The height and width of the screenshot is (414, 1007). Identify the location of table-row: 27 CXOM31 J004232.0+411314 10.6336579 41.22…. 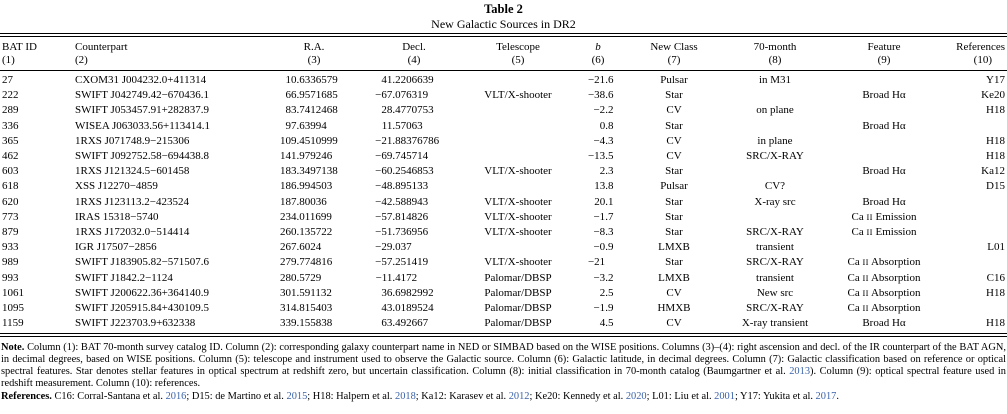
(503, 80).